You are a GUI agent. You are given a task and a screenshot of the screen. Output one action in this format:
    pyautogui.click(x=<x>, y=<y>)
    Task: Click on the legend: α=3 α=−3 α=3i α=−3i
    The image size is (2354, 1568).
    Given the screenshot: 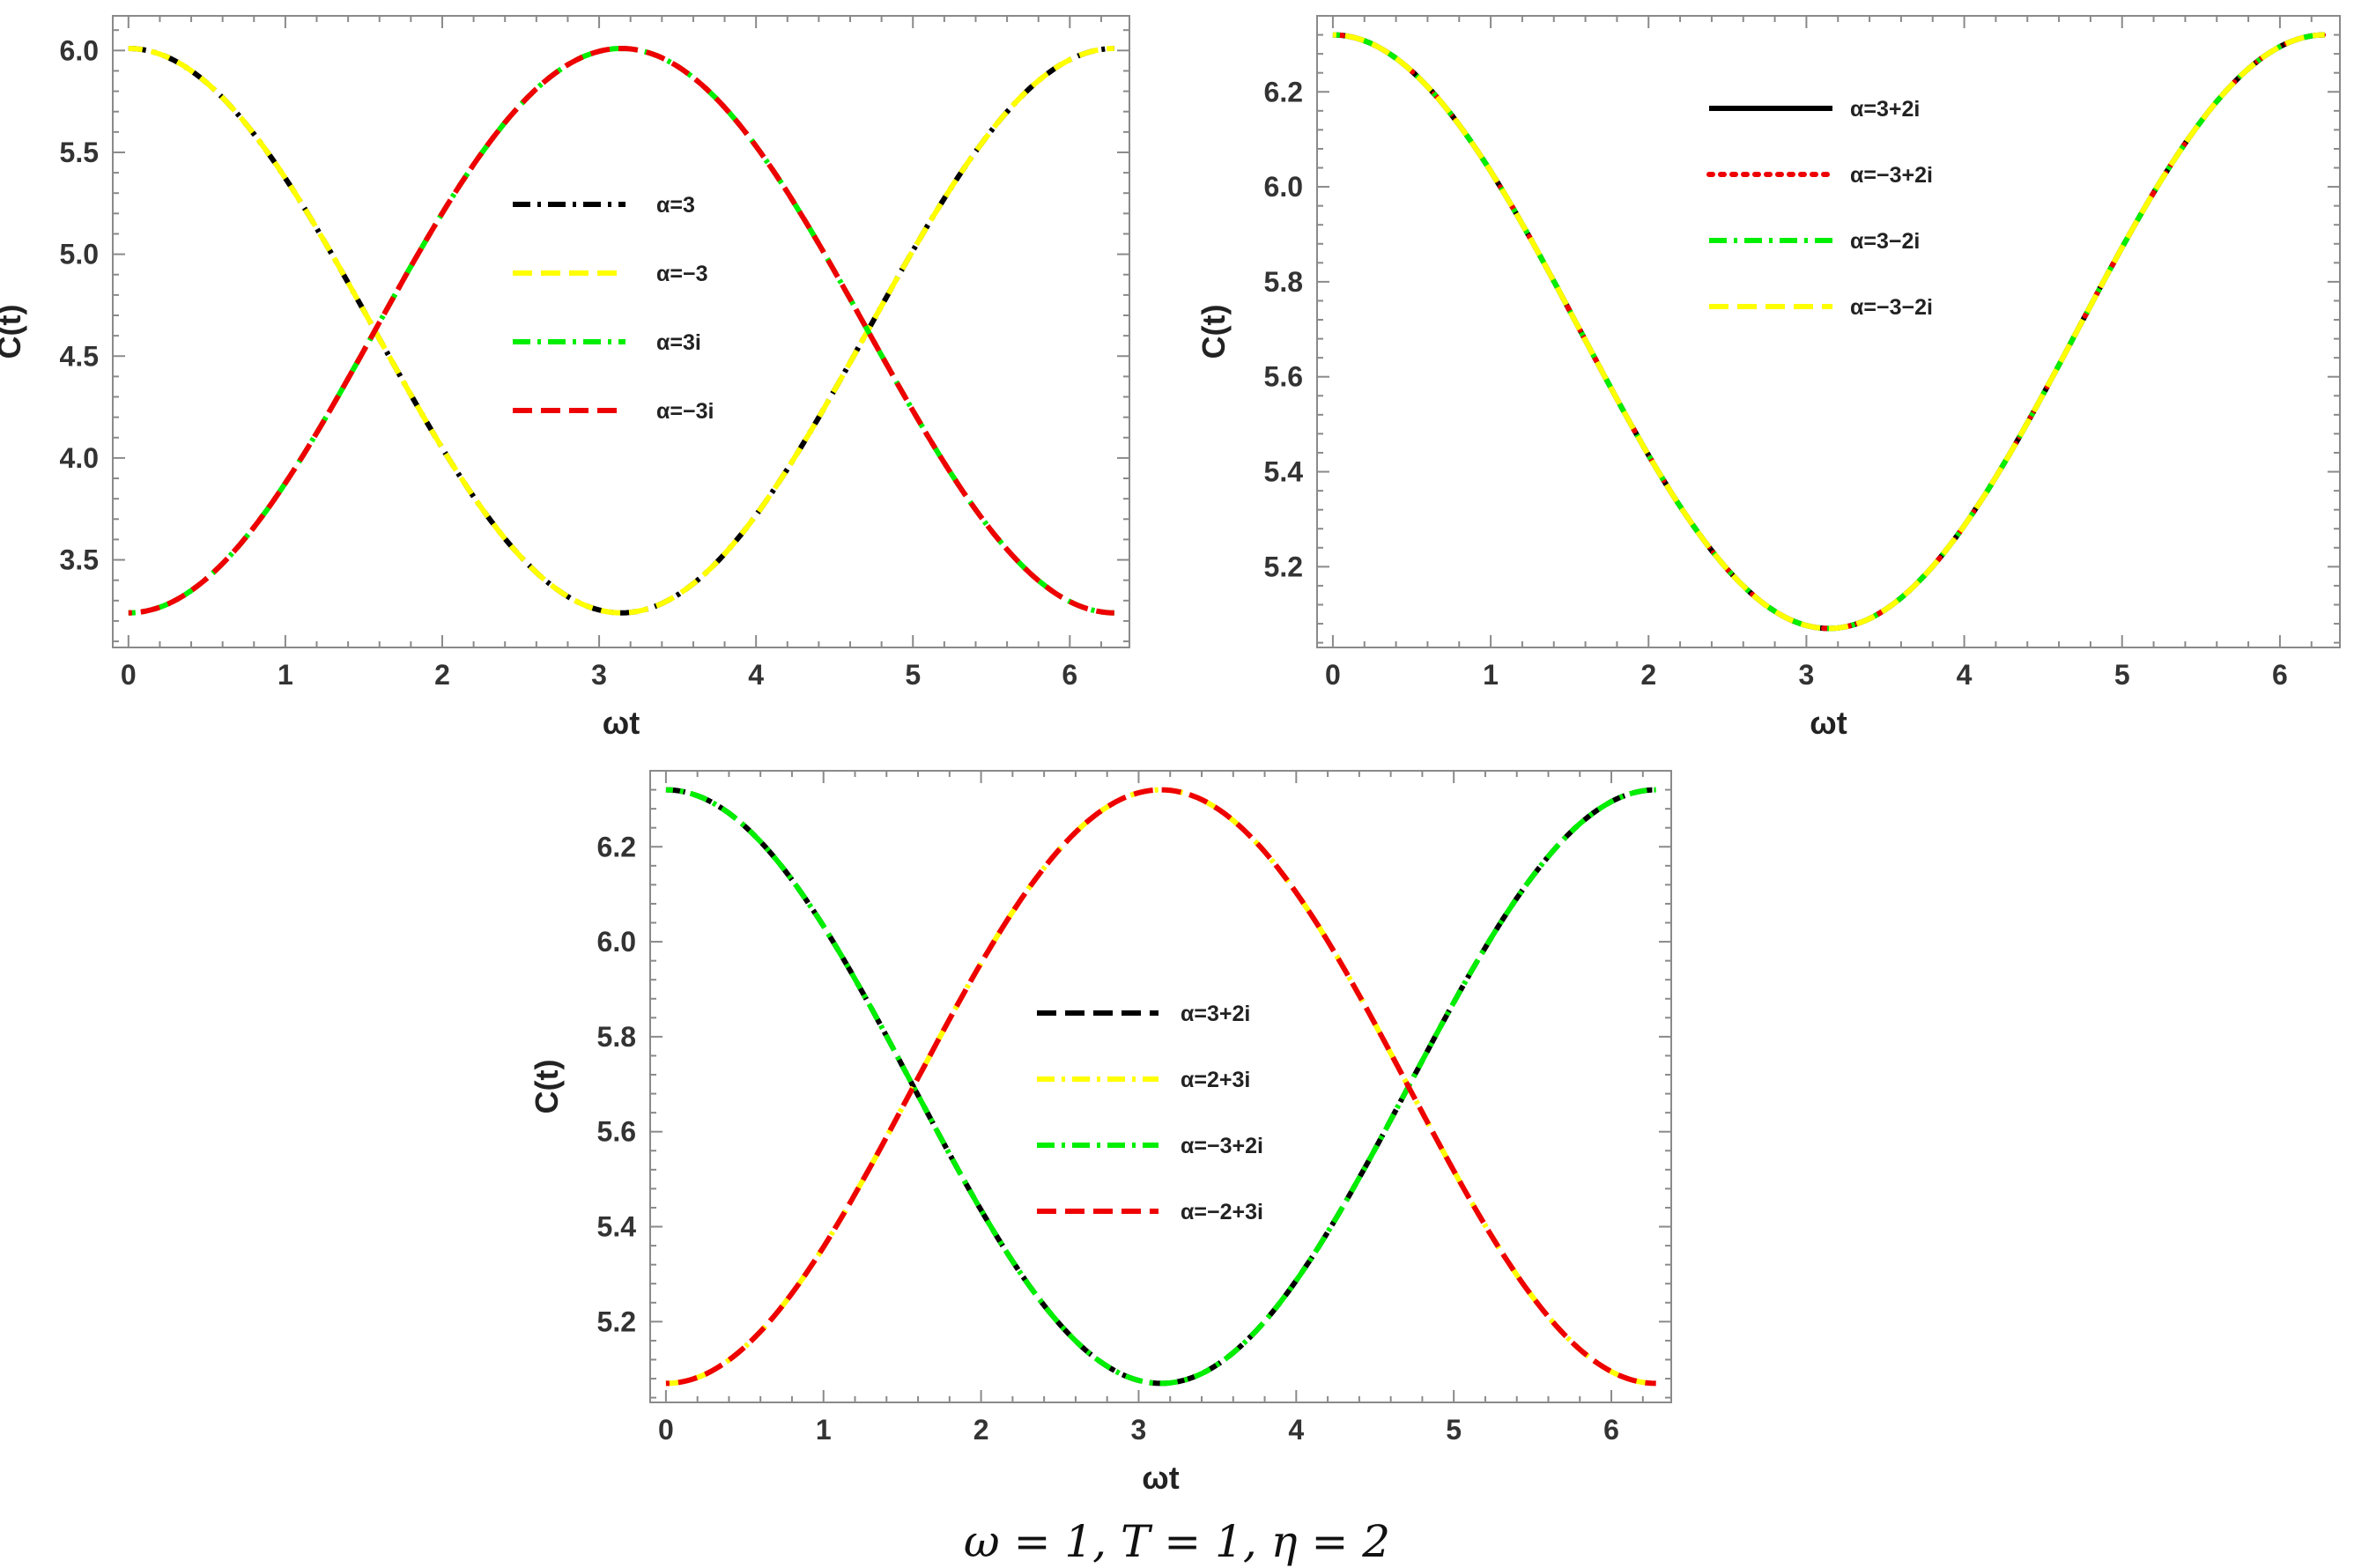 What is the action you would take?
    pyautogui.click(x=613, y=308)
    